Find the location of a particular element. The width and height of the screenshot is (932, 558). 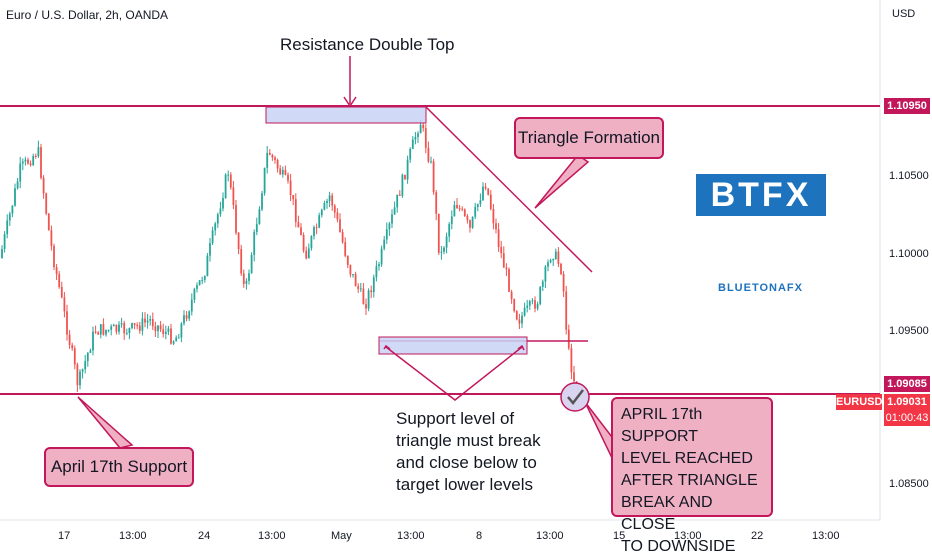

support-break-arrows is located at coordinates (454, 373).